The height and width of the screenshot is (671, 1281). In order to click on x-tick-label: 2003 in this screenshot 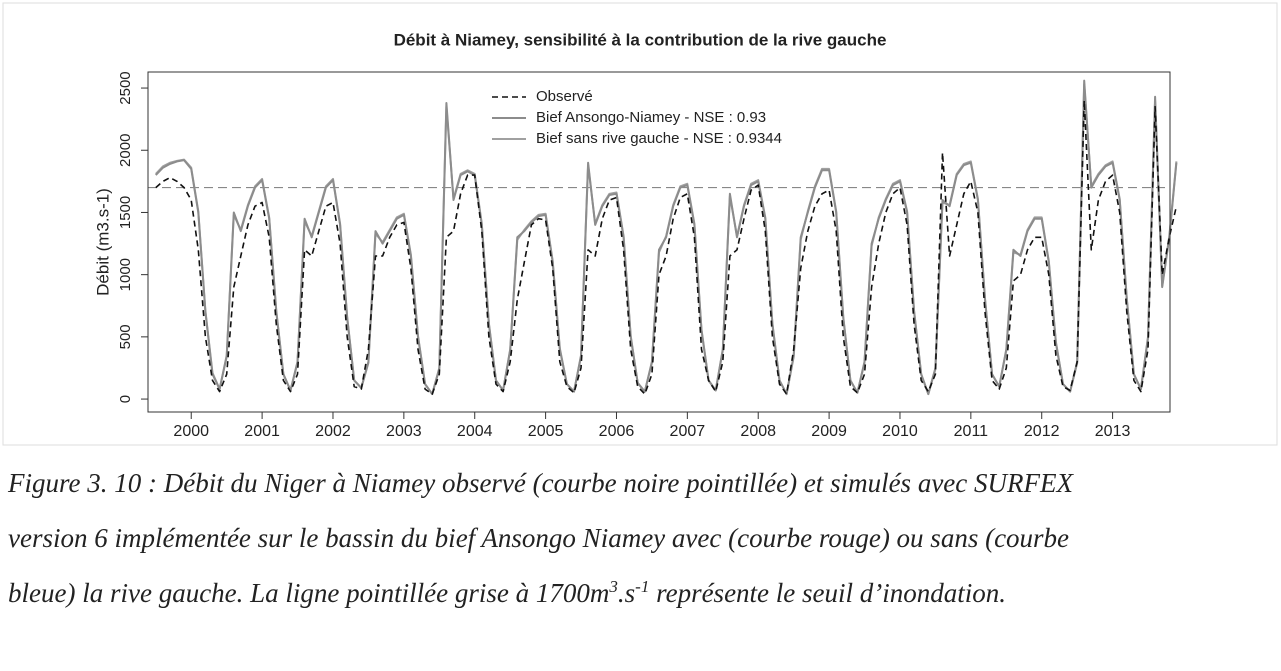, I will do `click(404, 431)`.